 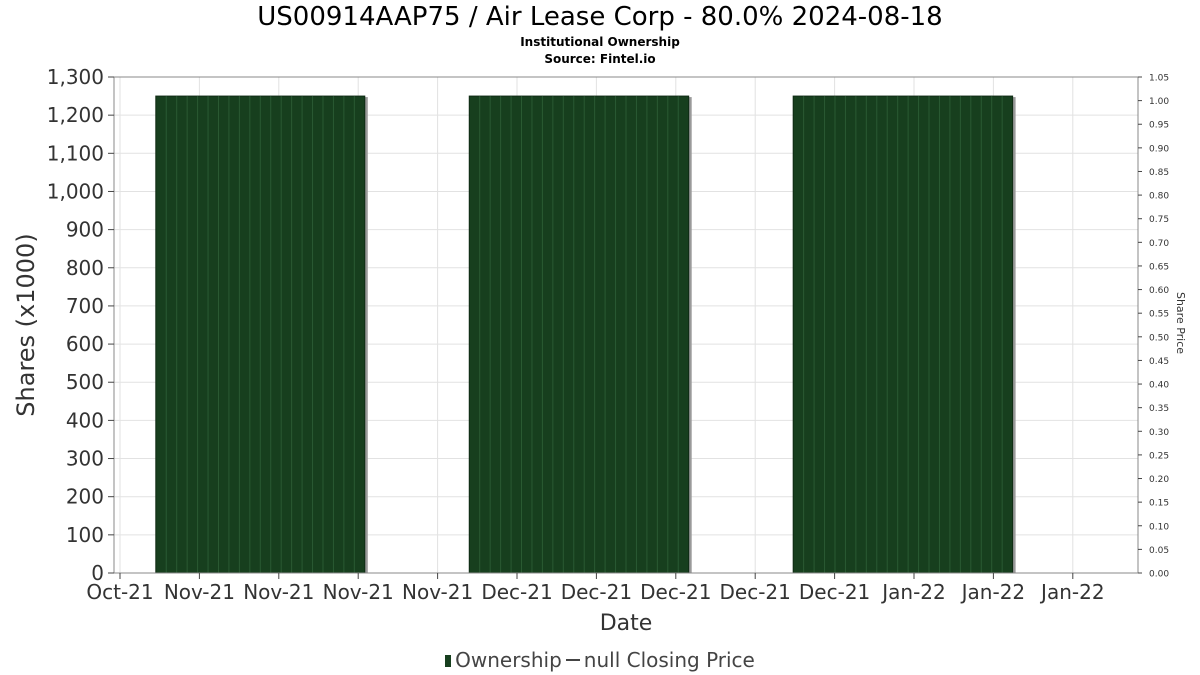 I want to click on y2-tick-label: 0.05, so click(x=1159, y=551).